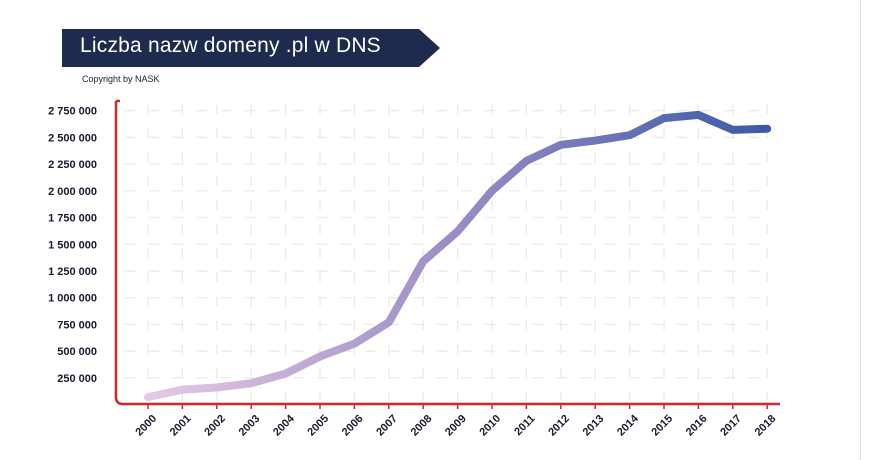 This screenshot has height=460, width=869. What do you see at coordinates (181, 426) in the screenshot?
I see `x-tick-label: 2001` at bounding box center [181, 426].